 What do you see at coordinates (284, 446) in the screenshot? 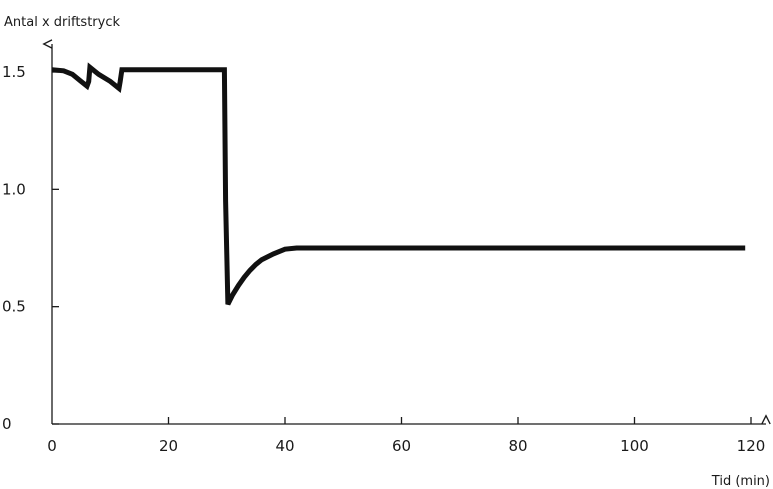
I see `x-tick-label: 40` at bounding box center [284, 446].